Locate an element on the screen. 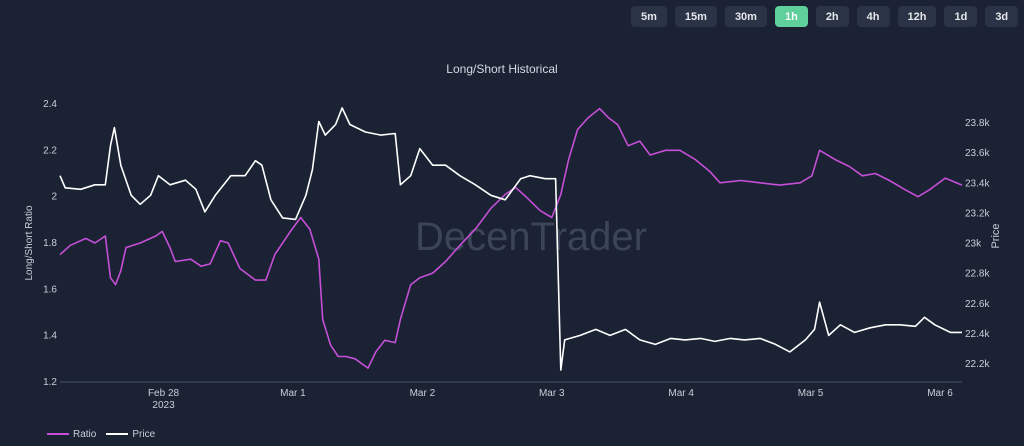 The height and width of the screenshot is (446, 1024). y-tick-label: 1.6 is located at coordinates (50, 289).